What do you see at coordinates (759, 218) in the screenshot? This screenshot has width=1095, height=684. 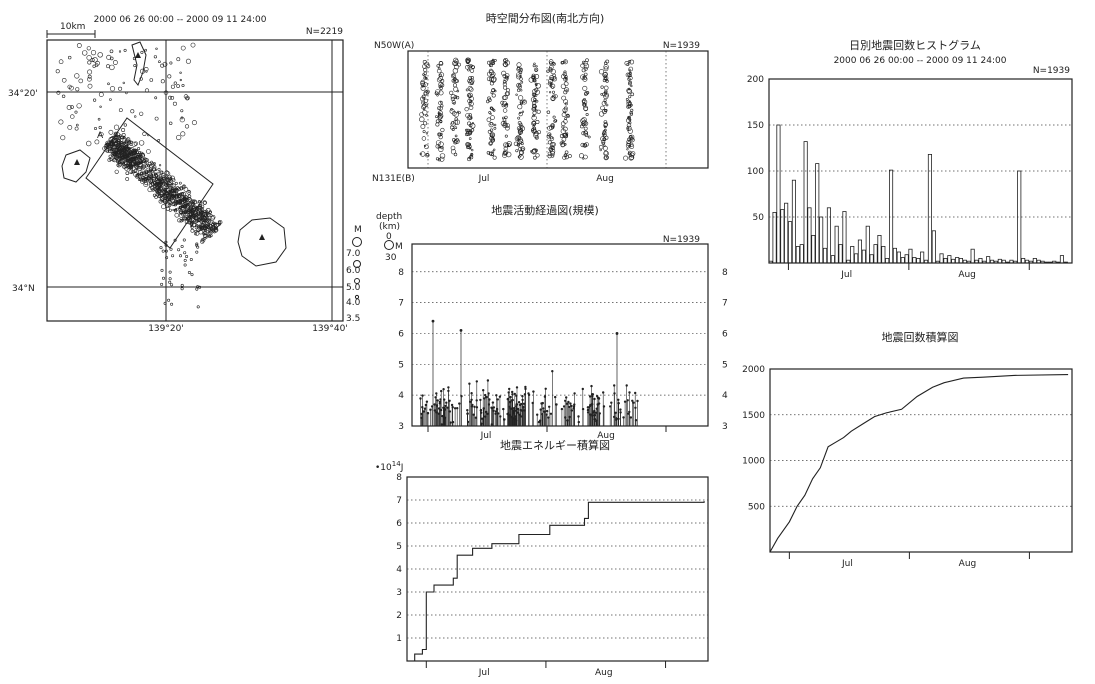 I see `ytick-label: 50` at bounding box center [759, 218].